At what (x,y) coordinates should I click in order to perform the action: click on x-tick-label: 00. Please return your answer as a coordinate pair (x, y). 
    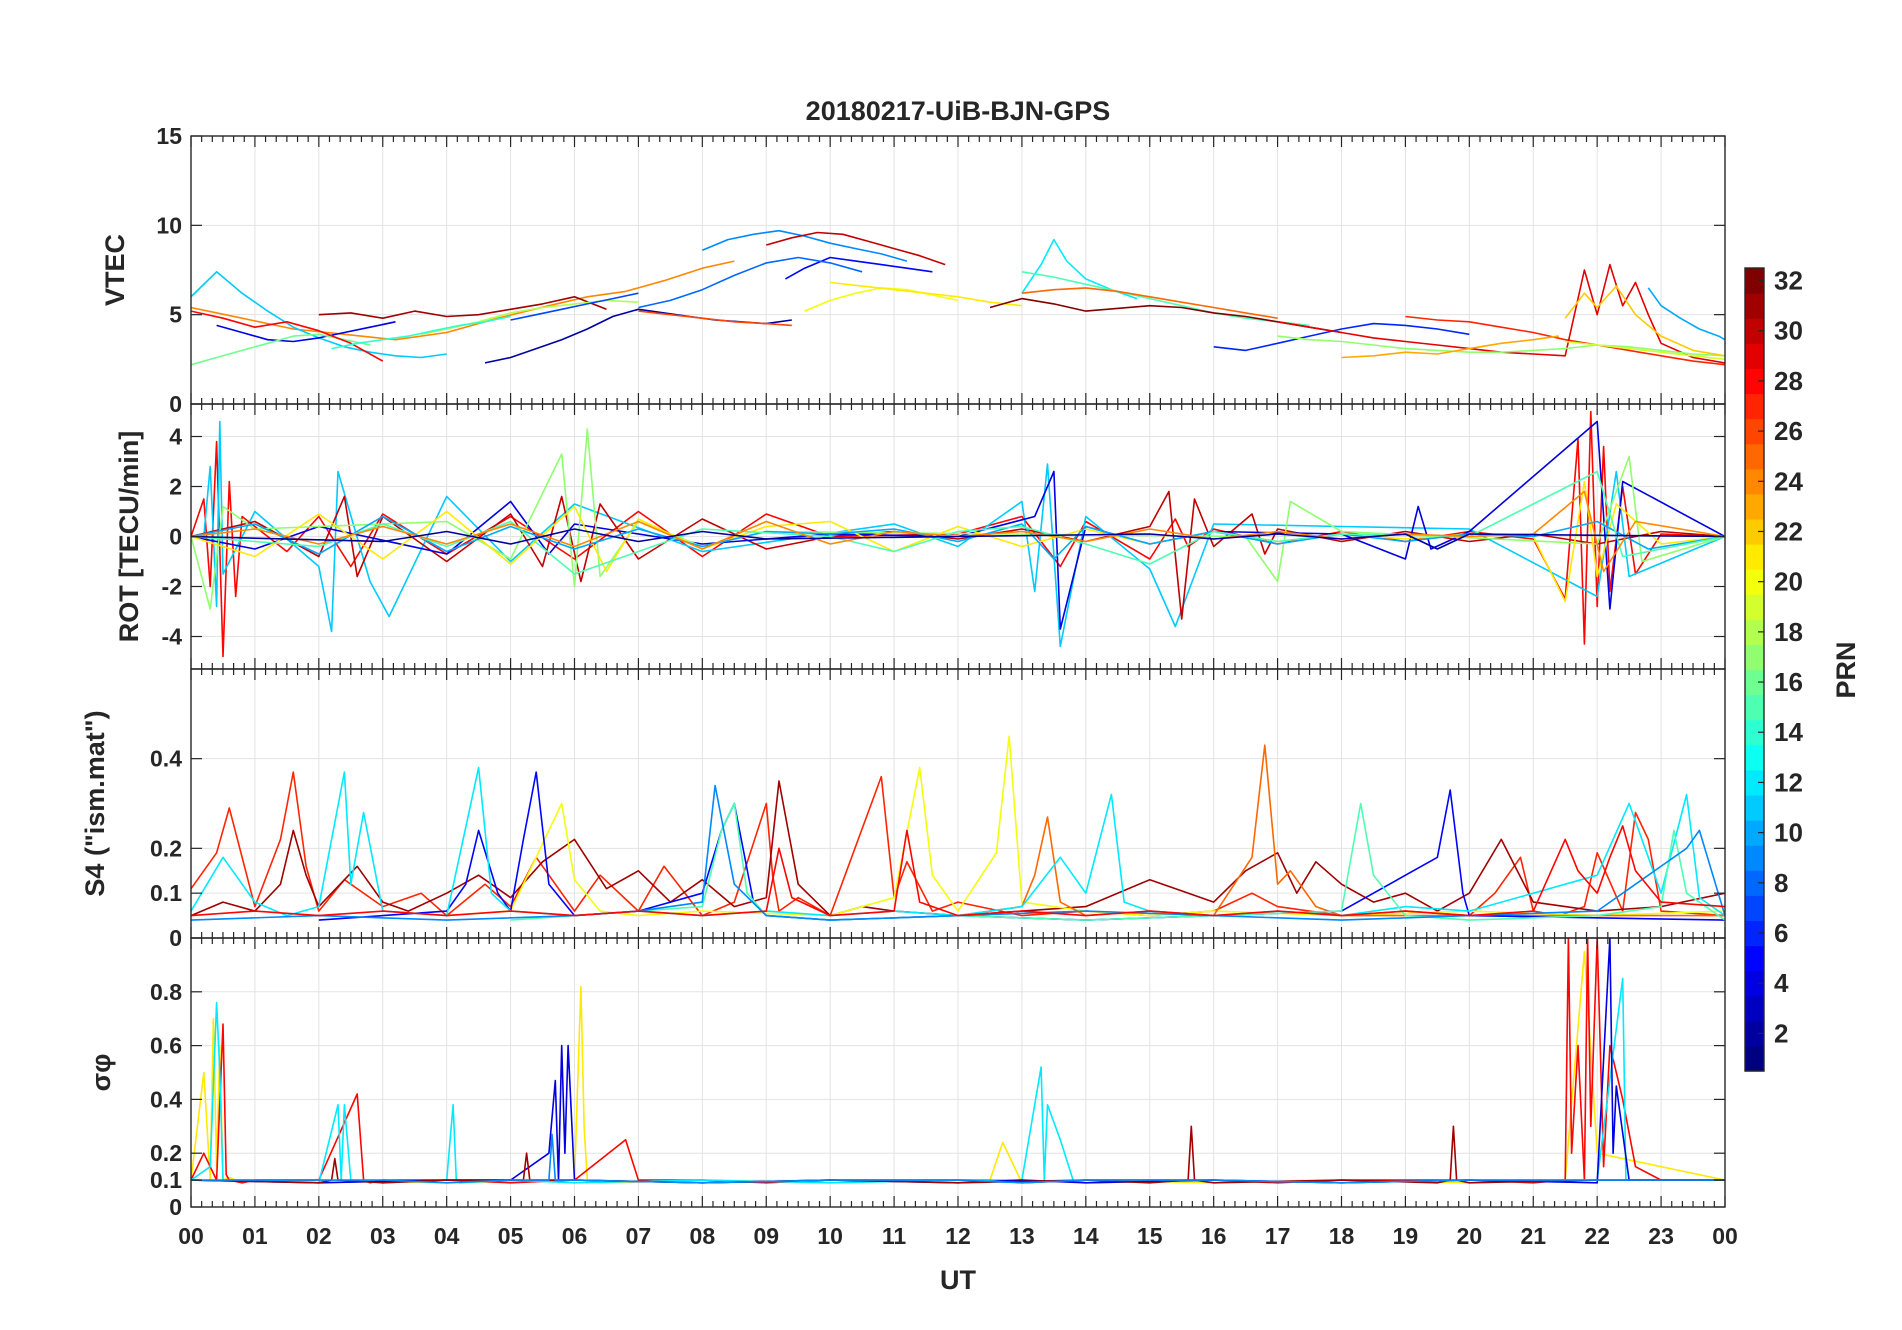
    Looking at the image, I should click on (191, 1236).